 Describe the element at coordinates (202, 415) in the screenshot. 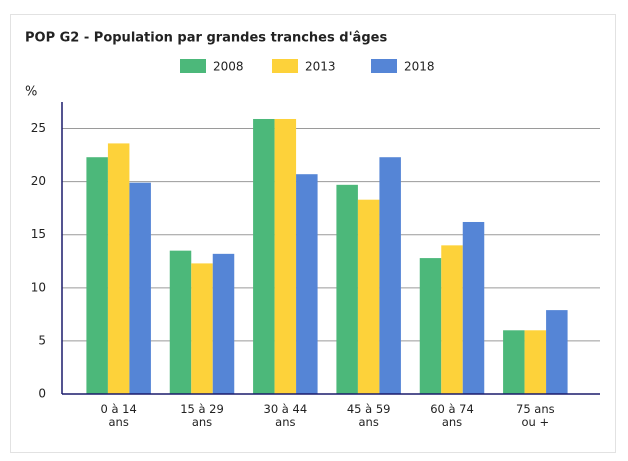

I see `x-tick-label: 15 à 29 ans` at that location.